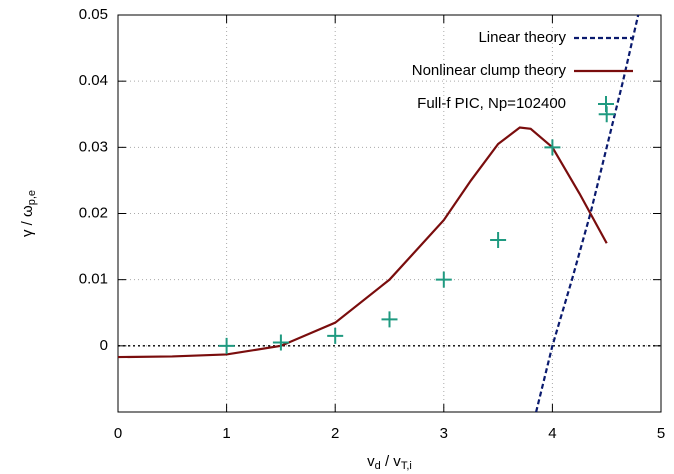 The width and height of the screenshot is (674, 474). Describe the element at coordinates (552, 433) in the screenshot. I see `x-tick-label: 4` at that location.